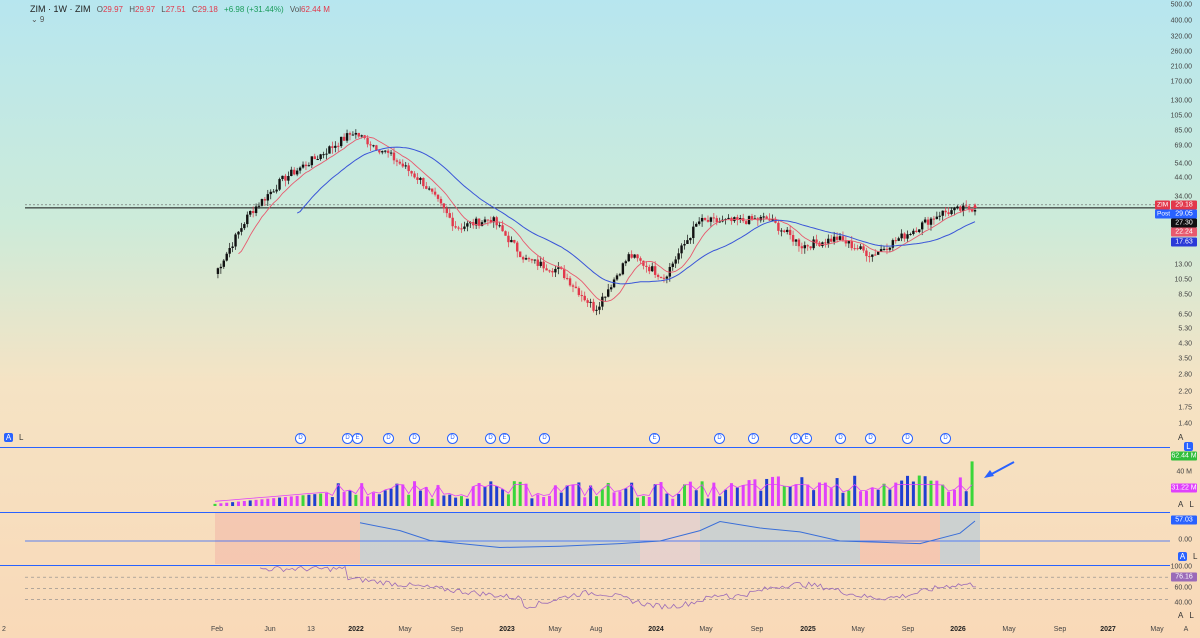 The width and height of the screenshot is (1200, 638). Describe the element at coordinates (21, 437) in the screenshot. I see `log-scale-button: L` at that location.